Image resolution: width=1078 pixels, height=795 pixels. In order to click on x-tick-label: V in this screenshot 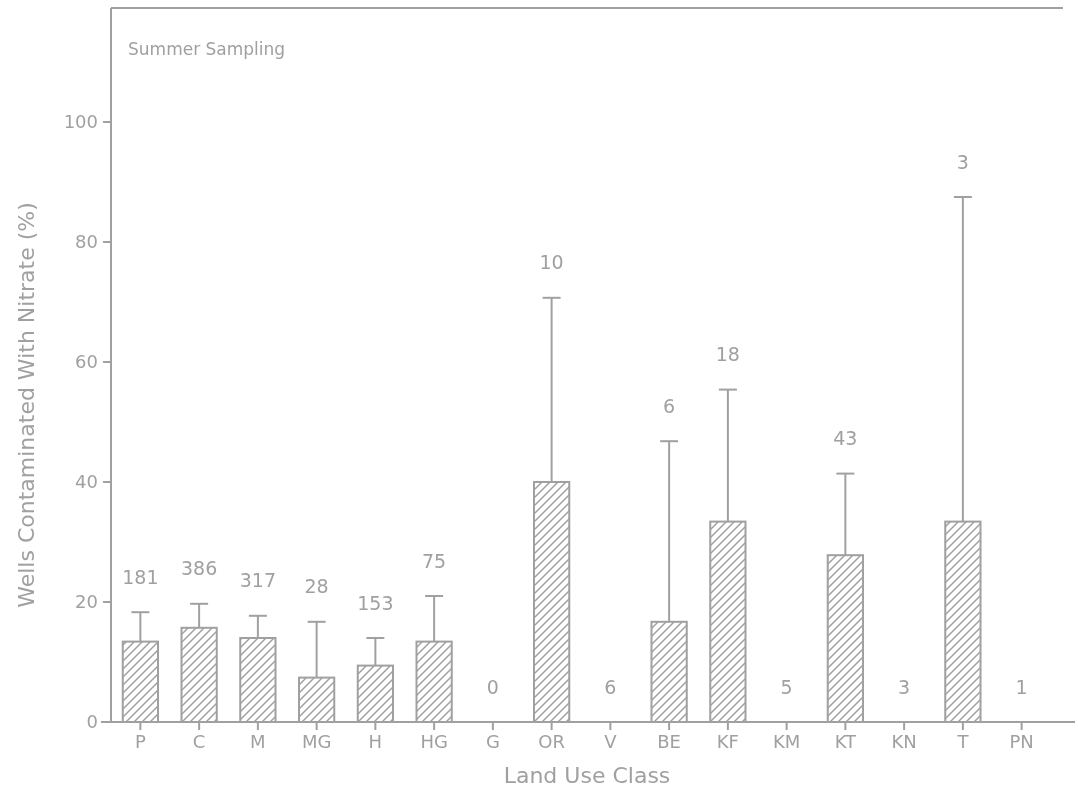, I will do `click(611, 741)`.